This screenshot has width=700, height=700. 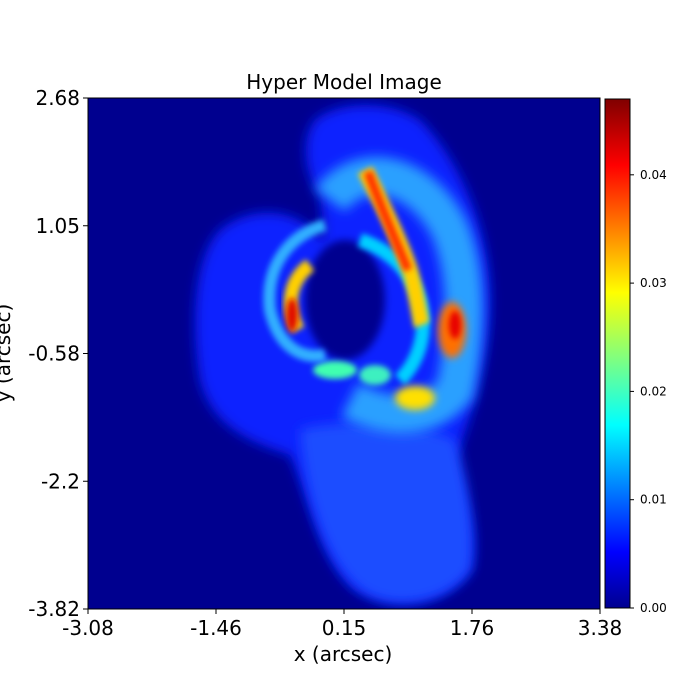 I want to click on y-tick-label: 1.05, so click(x=57, y=226).